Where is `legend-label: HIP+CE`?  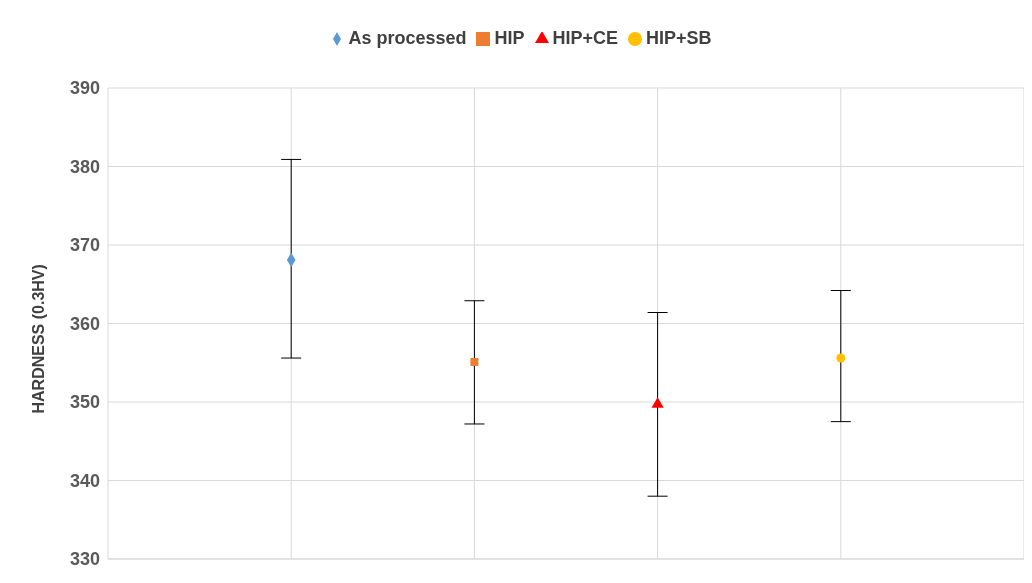
legend-label: HIP+CE is located at coordinates (585, 38).